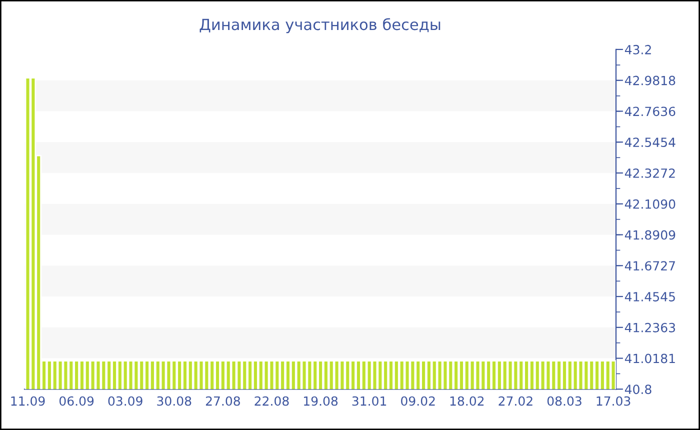 Image resolution: width=700 pixels, height=430 pixels. Describe the element at coordinates (650, 111) in the screenshot. I see `y-tick-label: 42.7636` at that location.